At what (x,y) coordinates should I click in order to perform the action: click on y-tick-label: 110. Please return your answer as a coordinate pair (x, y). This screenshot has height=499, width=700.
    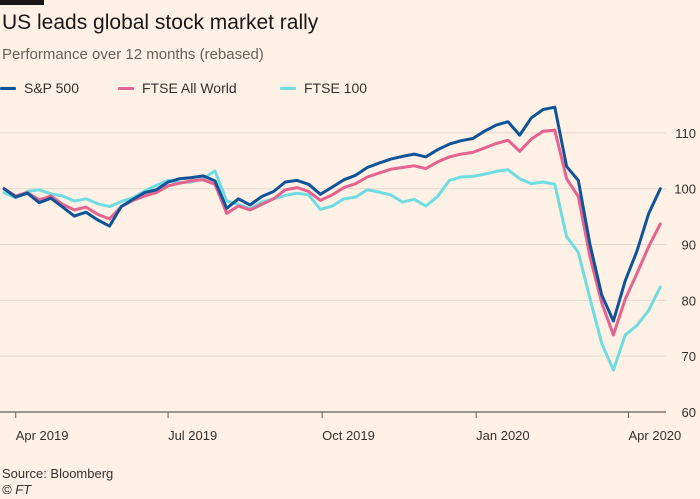
    Looking at the image, I should click on (685, 133).